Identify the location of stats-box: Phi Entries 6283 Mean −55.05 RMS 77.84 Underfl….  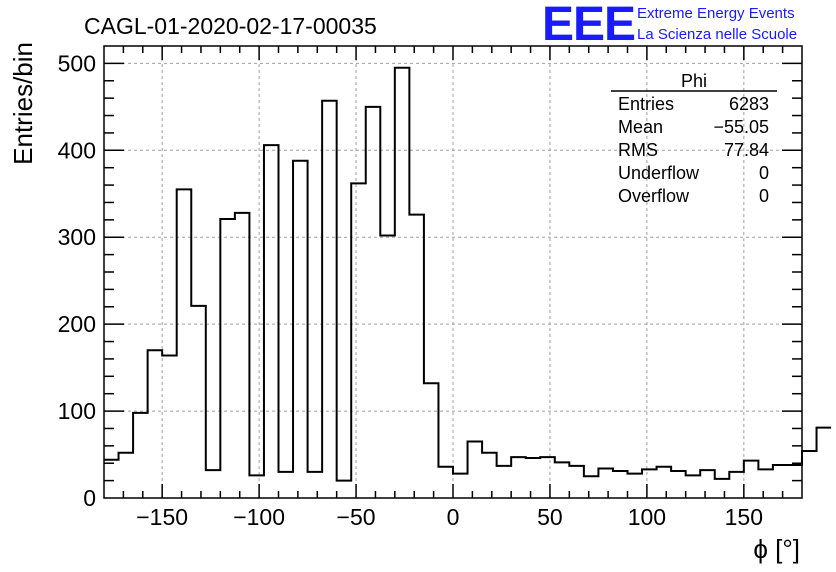
(694, 138).